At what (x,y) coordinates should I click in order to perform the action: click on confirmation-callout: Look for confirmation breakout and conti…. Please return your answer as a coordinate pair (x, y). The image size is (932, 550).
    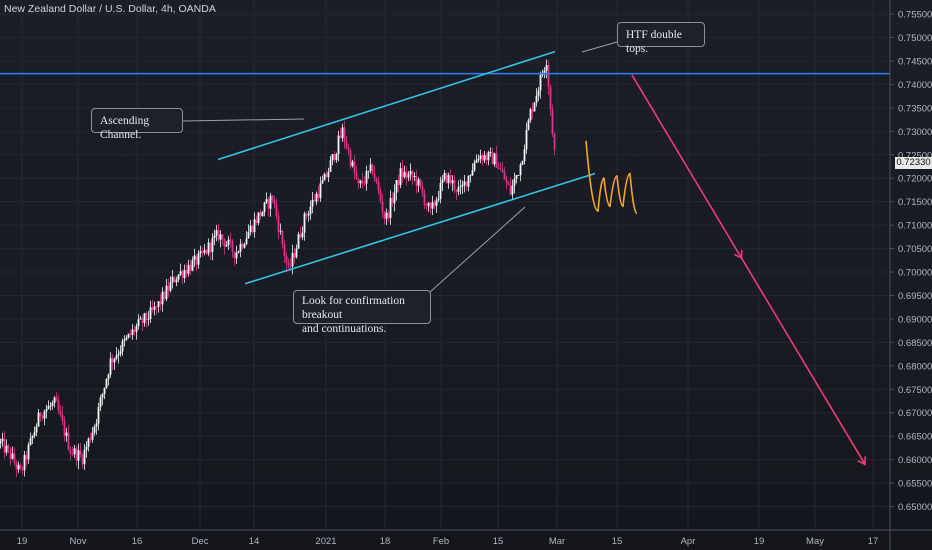
    Looking at the image, I should click on (362, 312).